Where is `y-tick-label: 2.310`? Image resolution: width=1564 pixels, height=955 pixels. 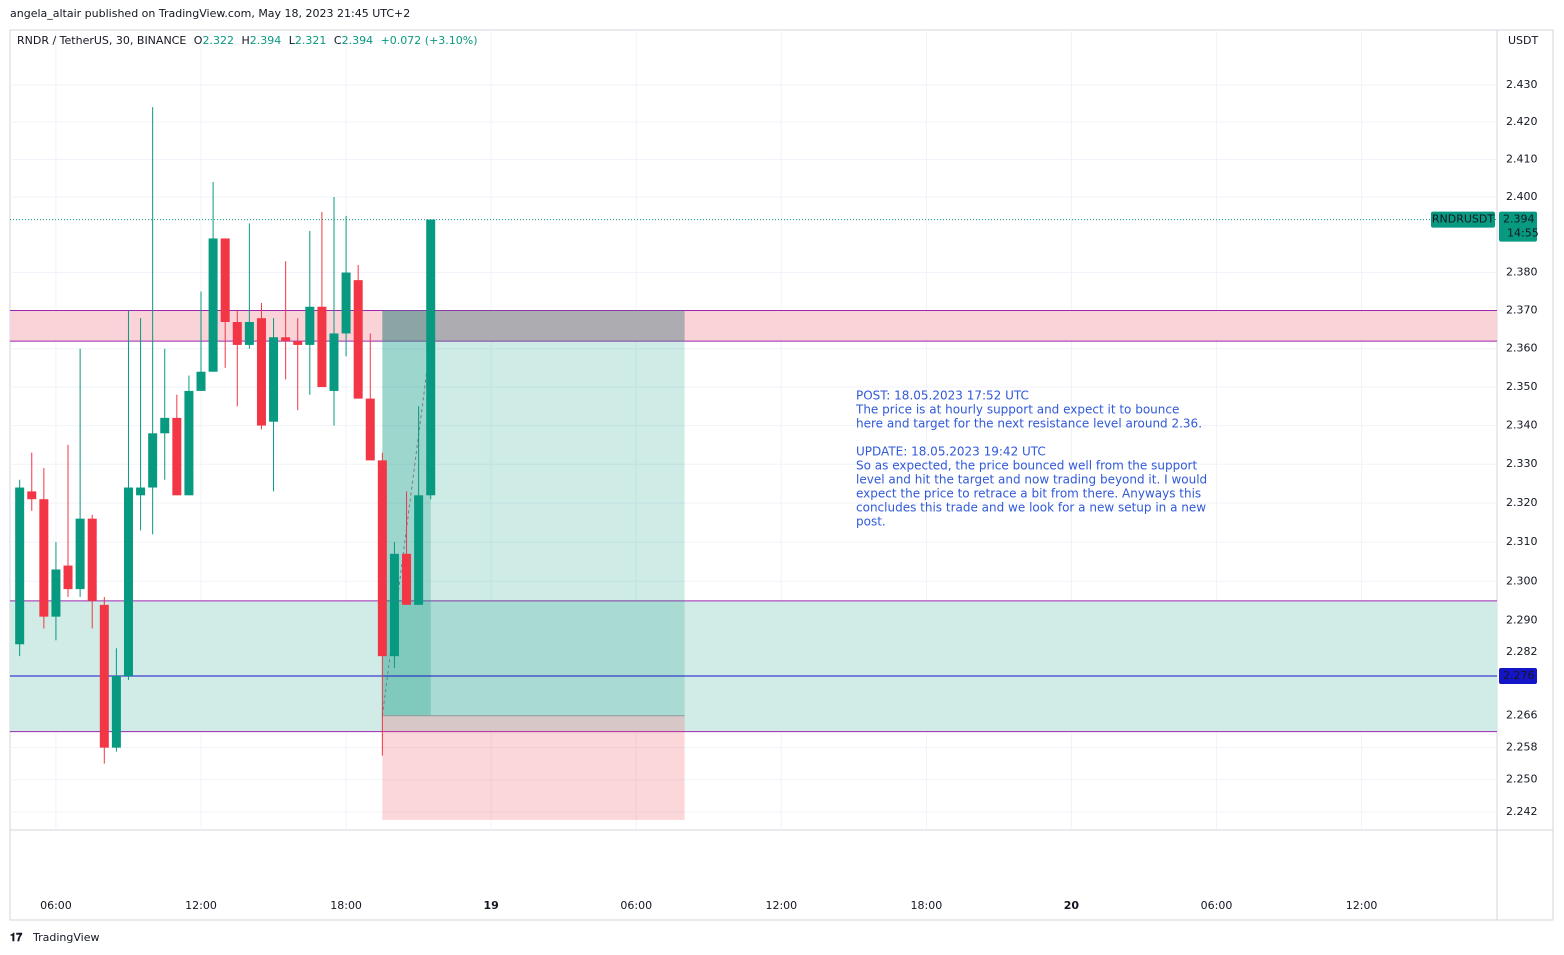 y-tick-label: 2.310 is located at coordinates (1522, 541).